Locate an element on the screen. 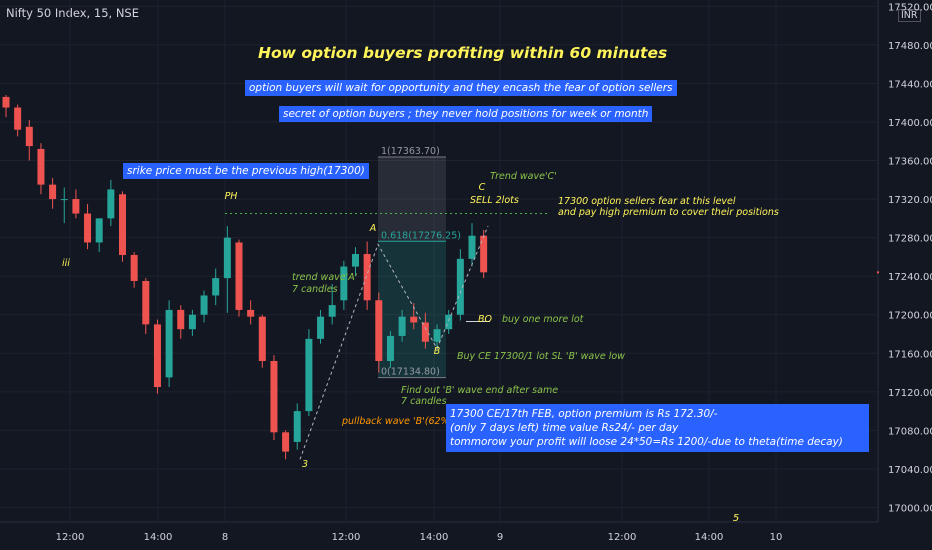 The height and width of the screenshot is (550, 932). find-b-label-1: Find out 'B' wave end after same is located at coordinates (479, 390).